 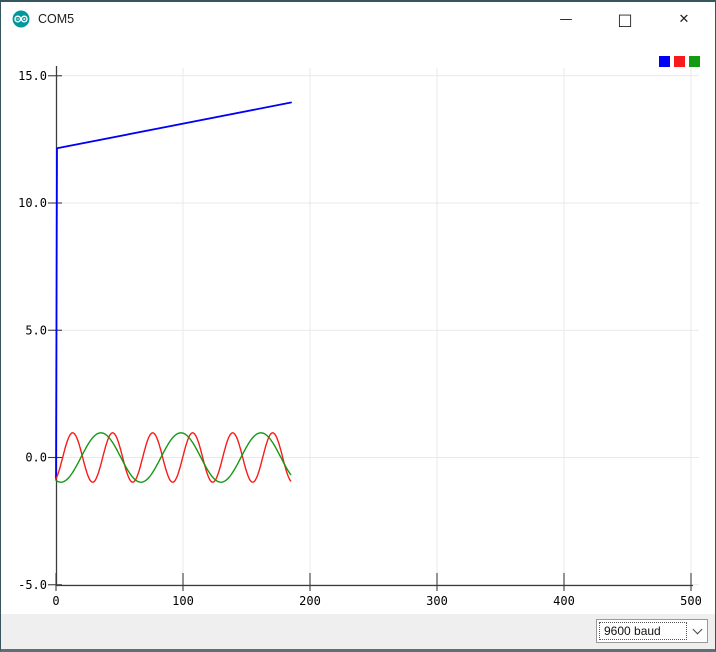 What do you see at coordinates (694, 61) in the screenshot?
I see `legend-swatch-value3-green` at bounding box center [694, 61].